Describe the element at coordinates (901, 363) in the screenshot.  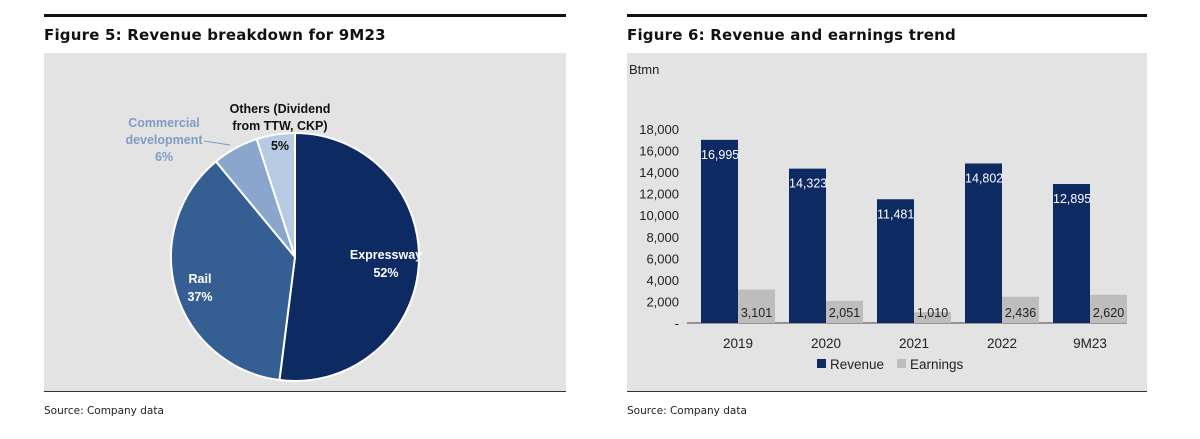
I see `legend-swatch-earnings` at that location.